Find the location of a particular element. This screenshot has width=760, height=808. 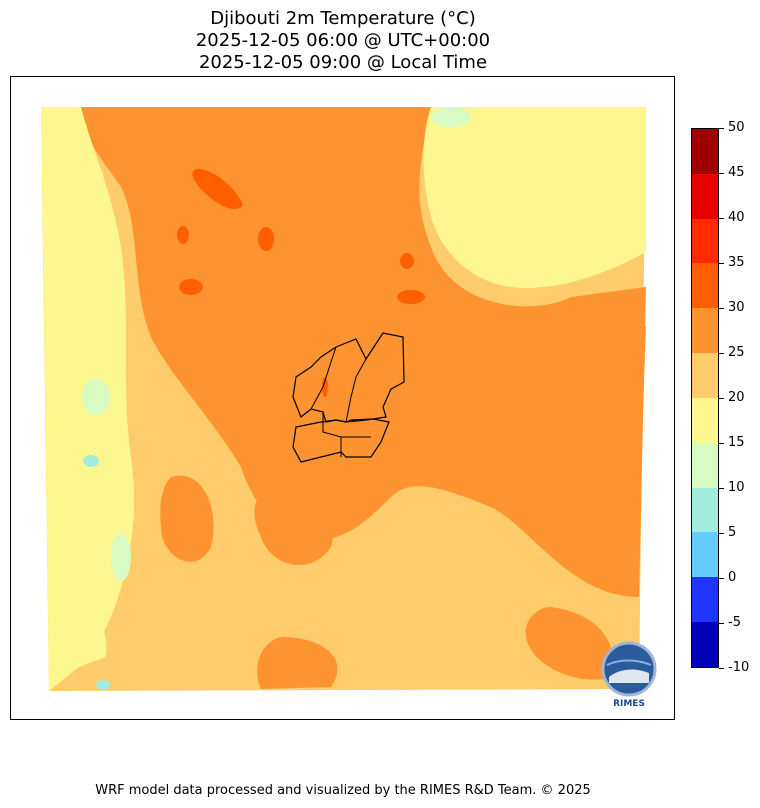

cold-spot-south is located at coordinates (103, 685).